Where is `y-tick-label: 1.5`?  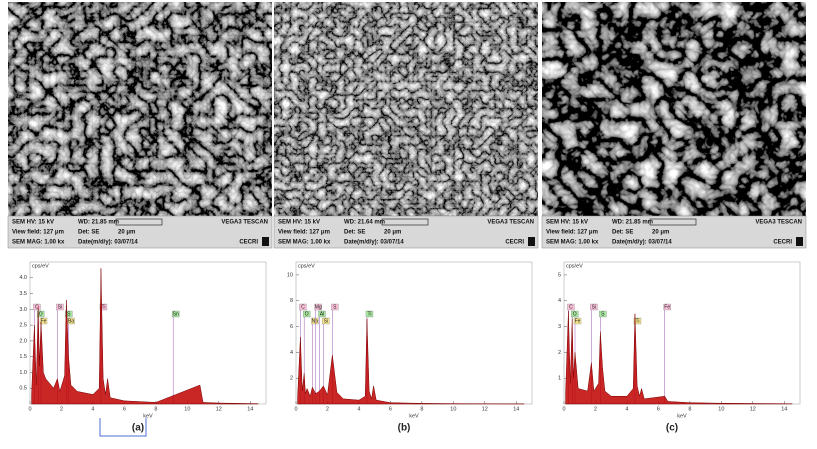 y-tick-label: 1.5 is located at coordinates (23, 357).